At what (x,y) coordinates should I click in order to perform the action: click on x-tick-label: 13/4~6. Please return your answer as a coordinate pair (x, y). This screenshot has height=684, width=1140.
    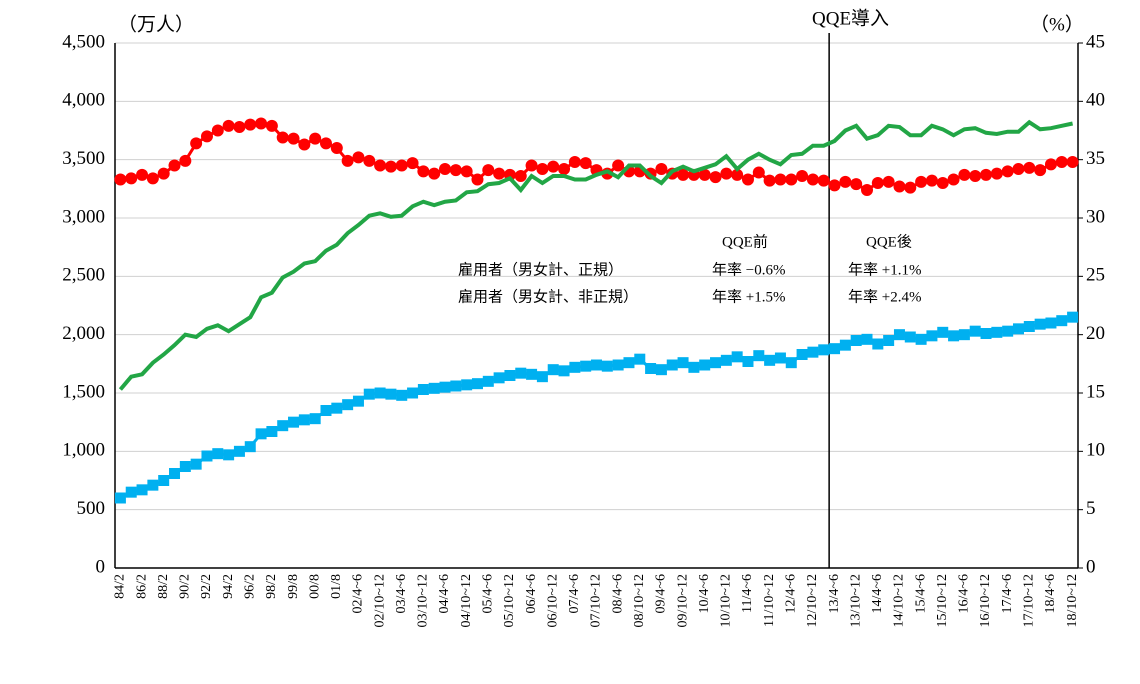
    Looking at the image, I should click on (834, 593).